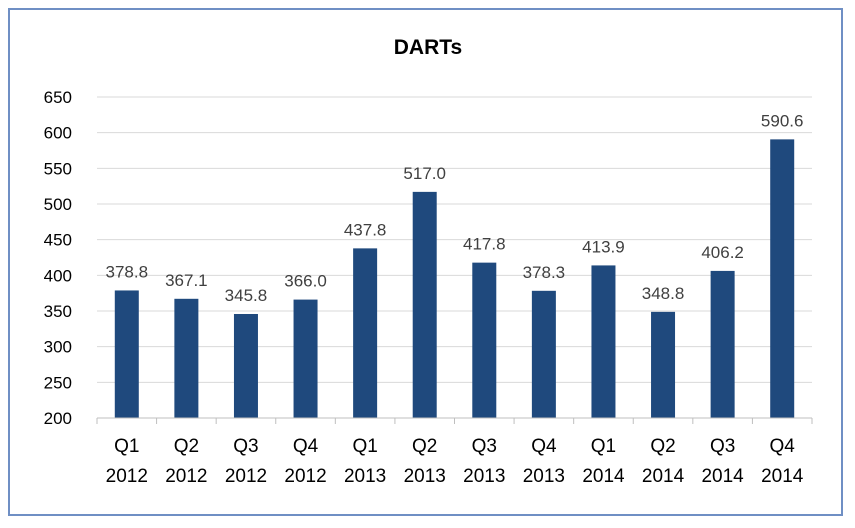 The height and width of the screenshot is (528, 855). Describe the element at coordinates (58, 97) in the screenshot. I see `y-tick-label: 650` at that location.